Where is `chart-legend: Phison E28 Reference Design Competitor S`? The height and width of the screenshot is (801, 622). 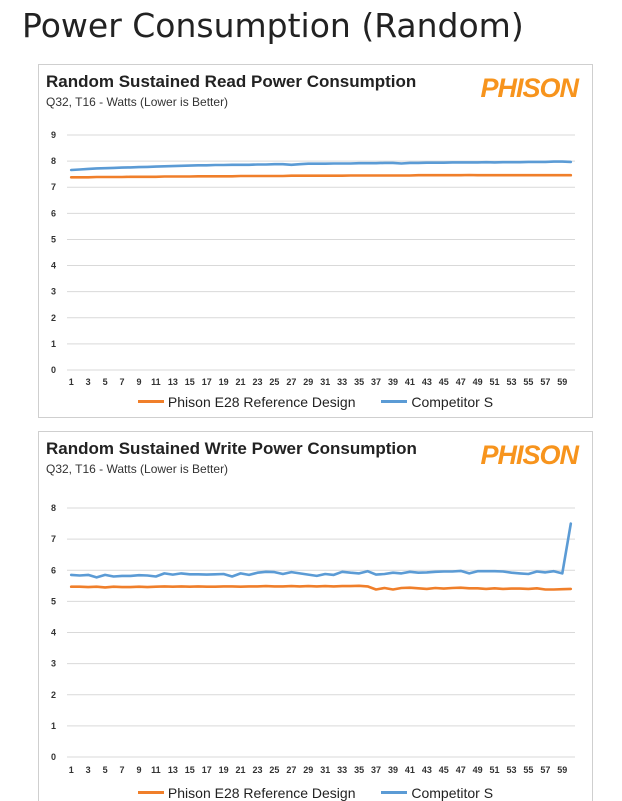
chart-legend: Phison E28 Reference Design Competitor S is located at coordinates (315, 400).